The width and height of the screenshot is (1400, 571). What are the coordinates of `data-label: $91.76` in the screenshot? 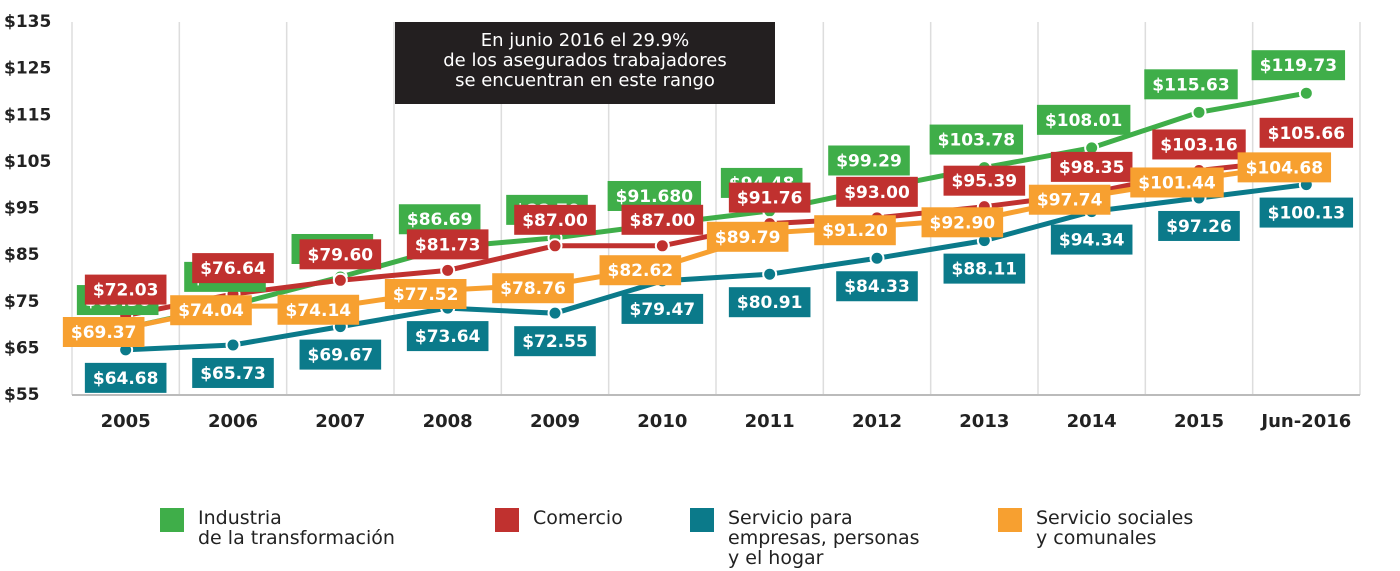 It's located at (769, 197).